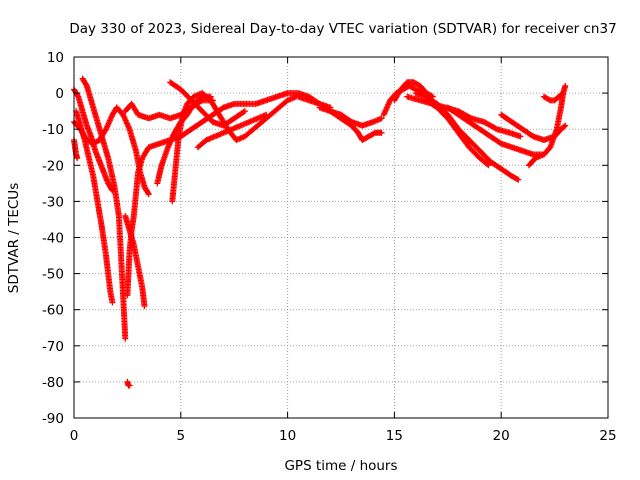  Describe the element at coordinates (53, 383) in the screenshot. I see `y-tick-label: -80` at that location.